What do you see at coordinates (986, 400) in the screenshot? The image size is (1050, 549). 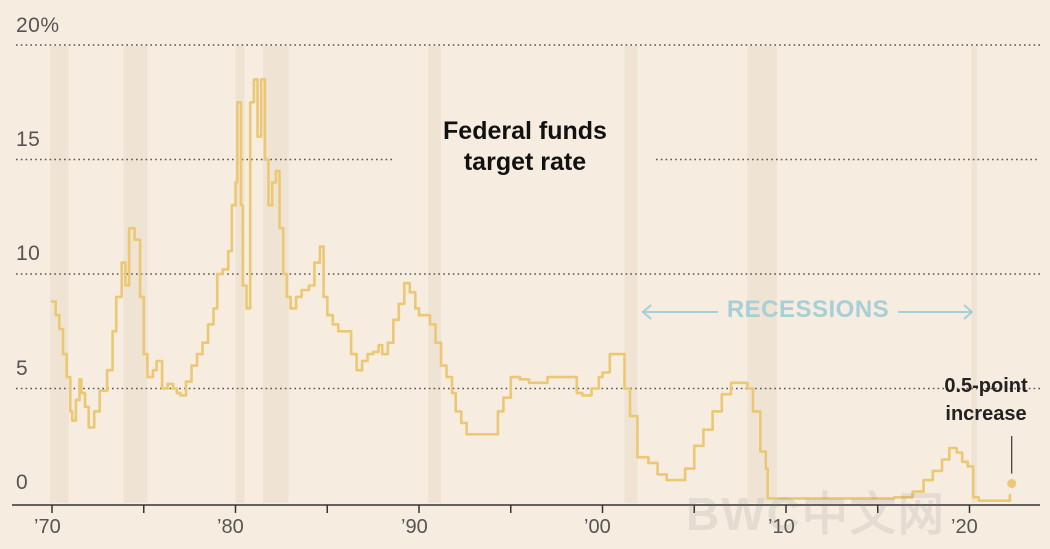 I see `rate-increase-annotation: 0.5-point increase` at bounding box center [986, 400].